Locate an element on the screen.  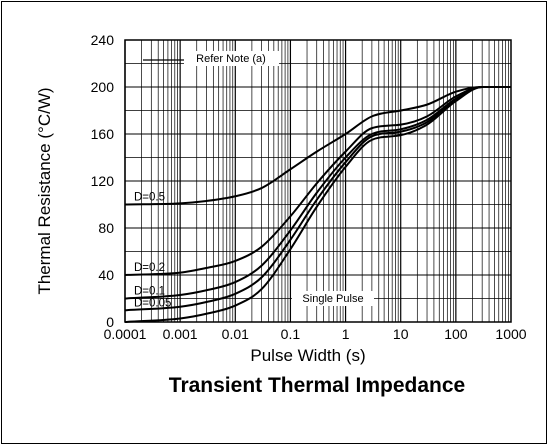
x-tick-label: 0.001 is located at coordinates (180, 334).